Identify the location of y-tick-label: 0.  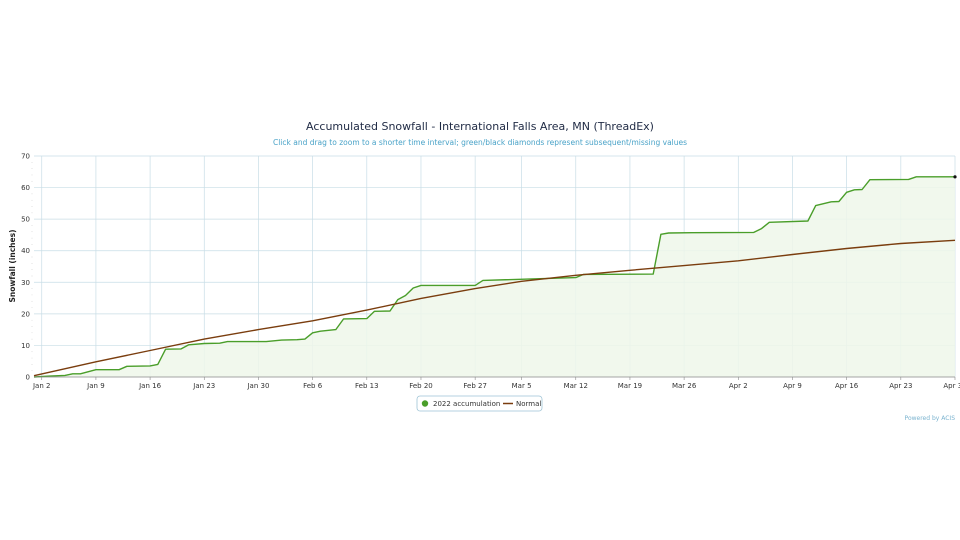
(28, 378).